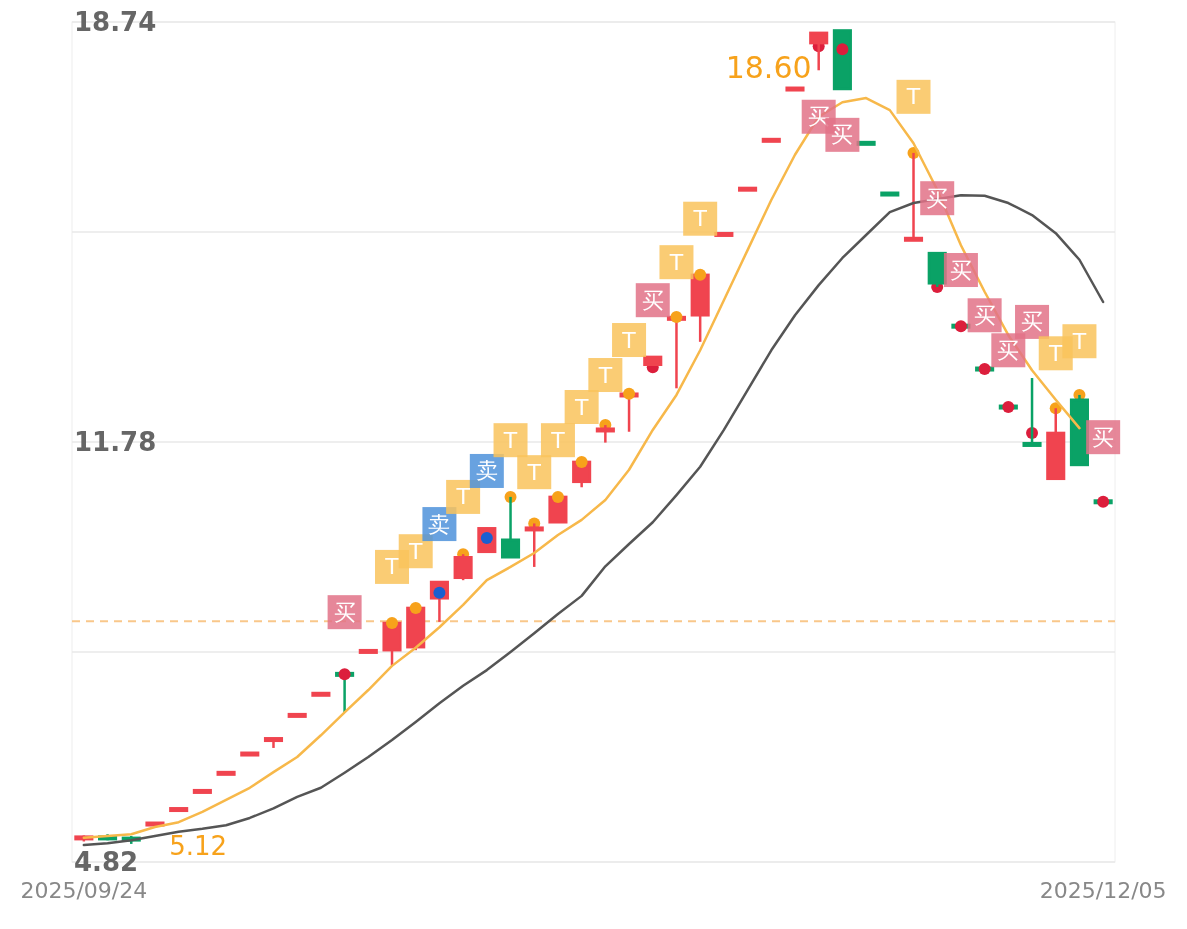 This screenshot has width=1187, height=929. I want to click on annotation: 18.60, so click(768, 67).